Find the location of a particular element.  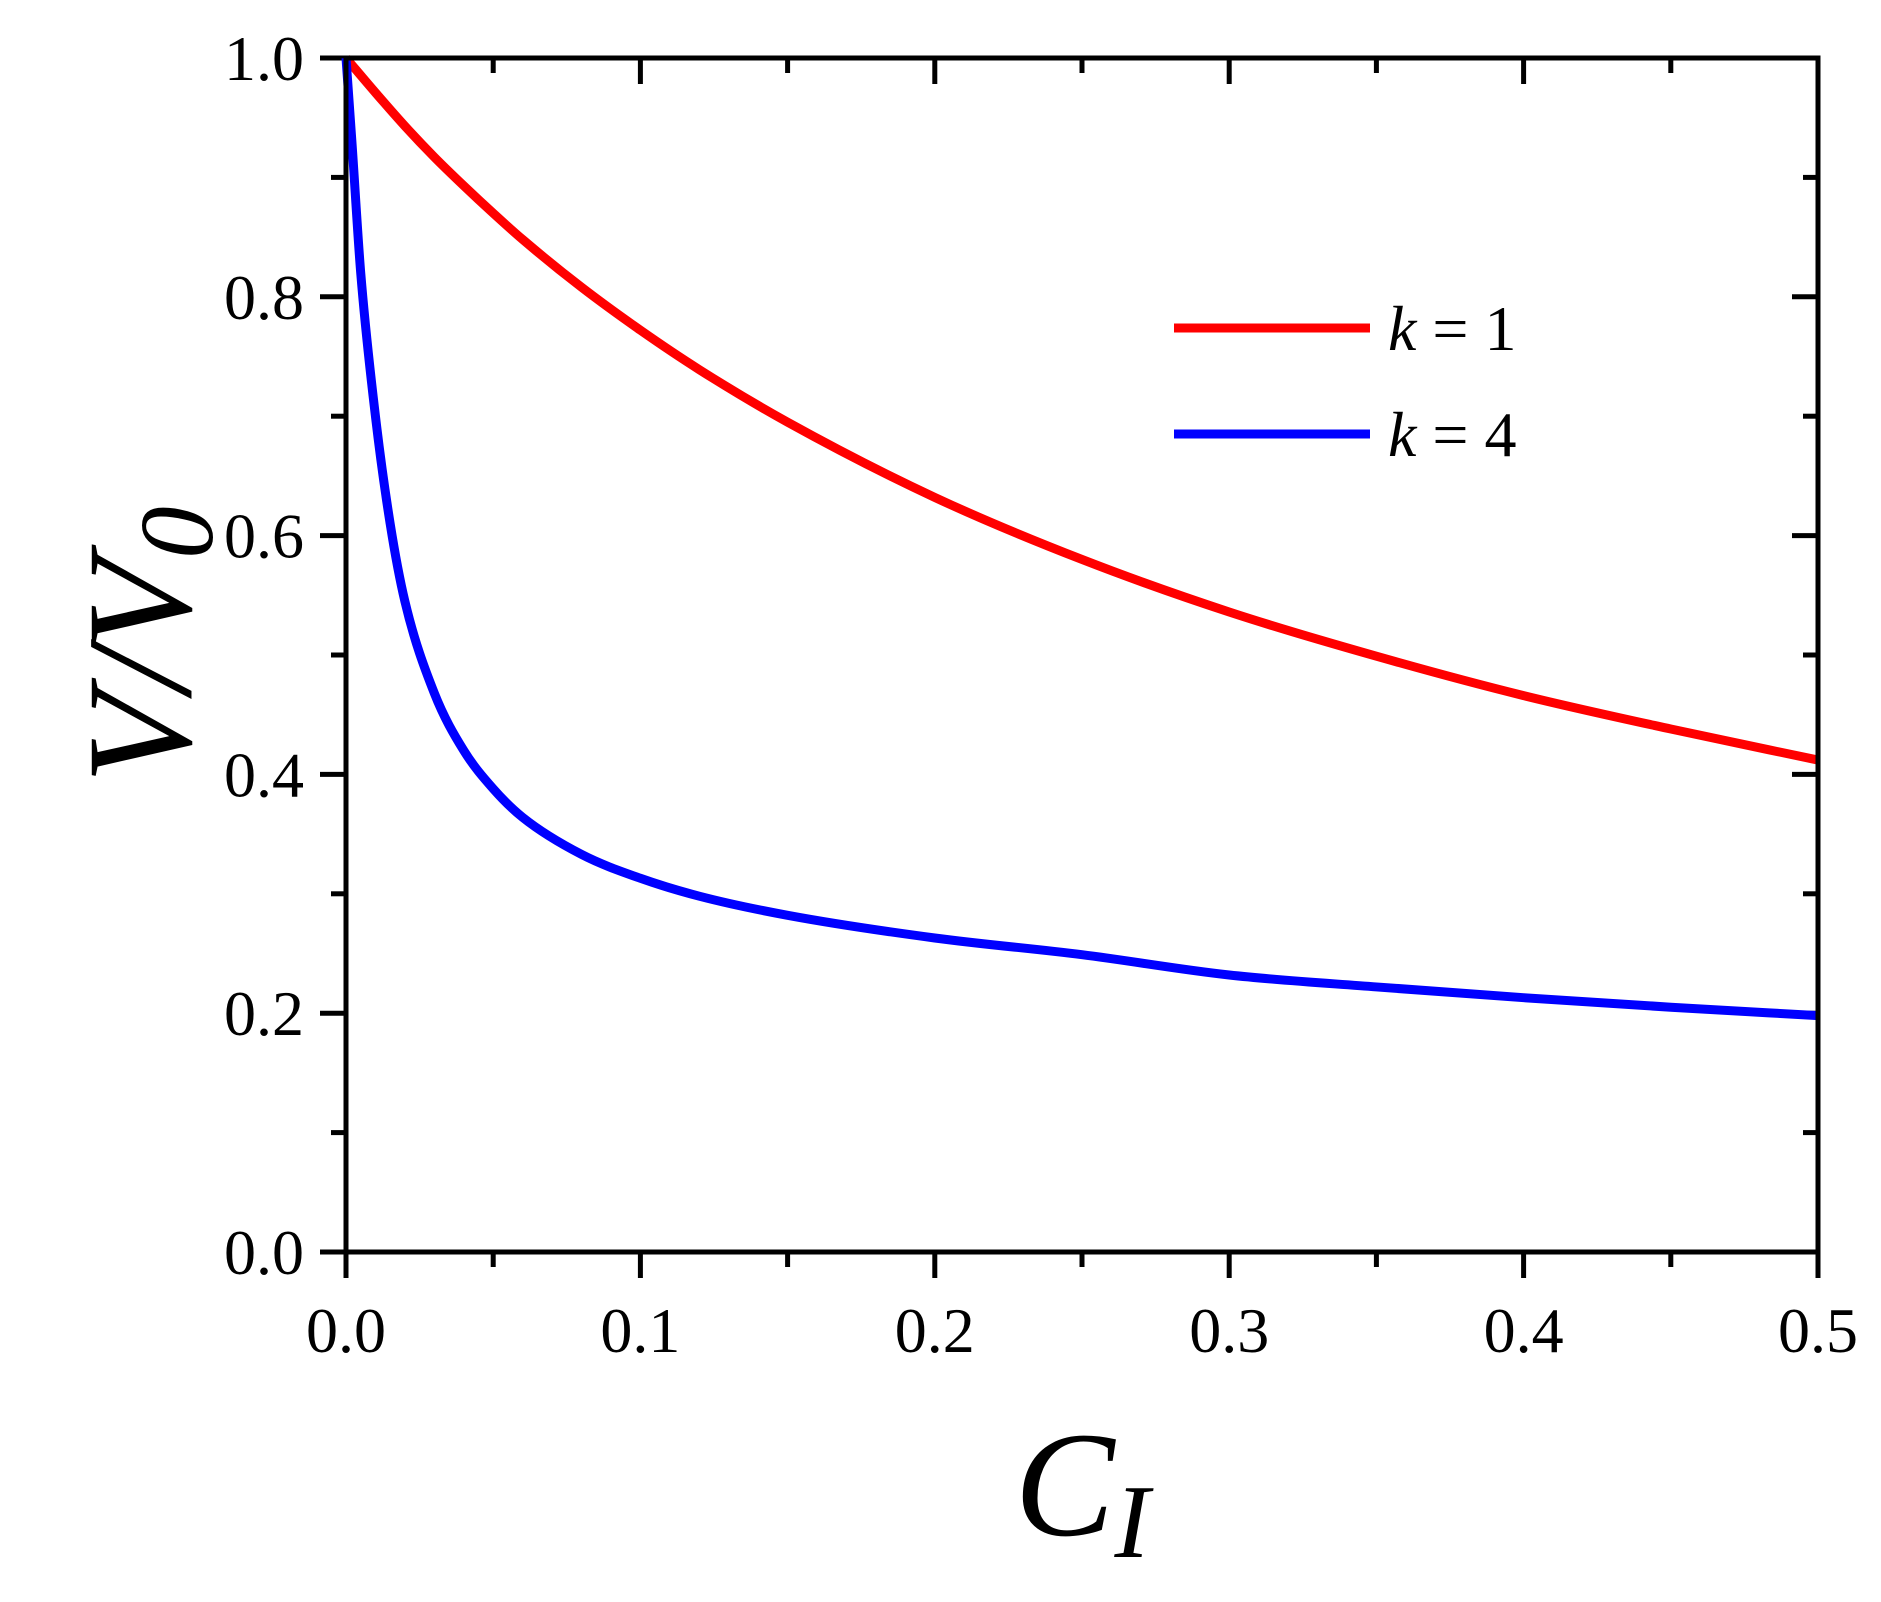

y-axis-title: V/V0 is located at coordinates (146, 644).